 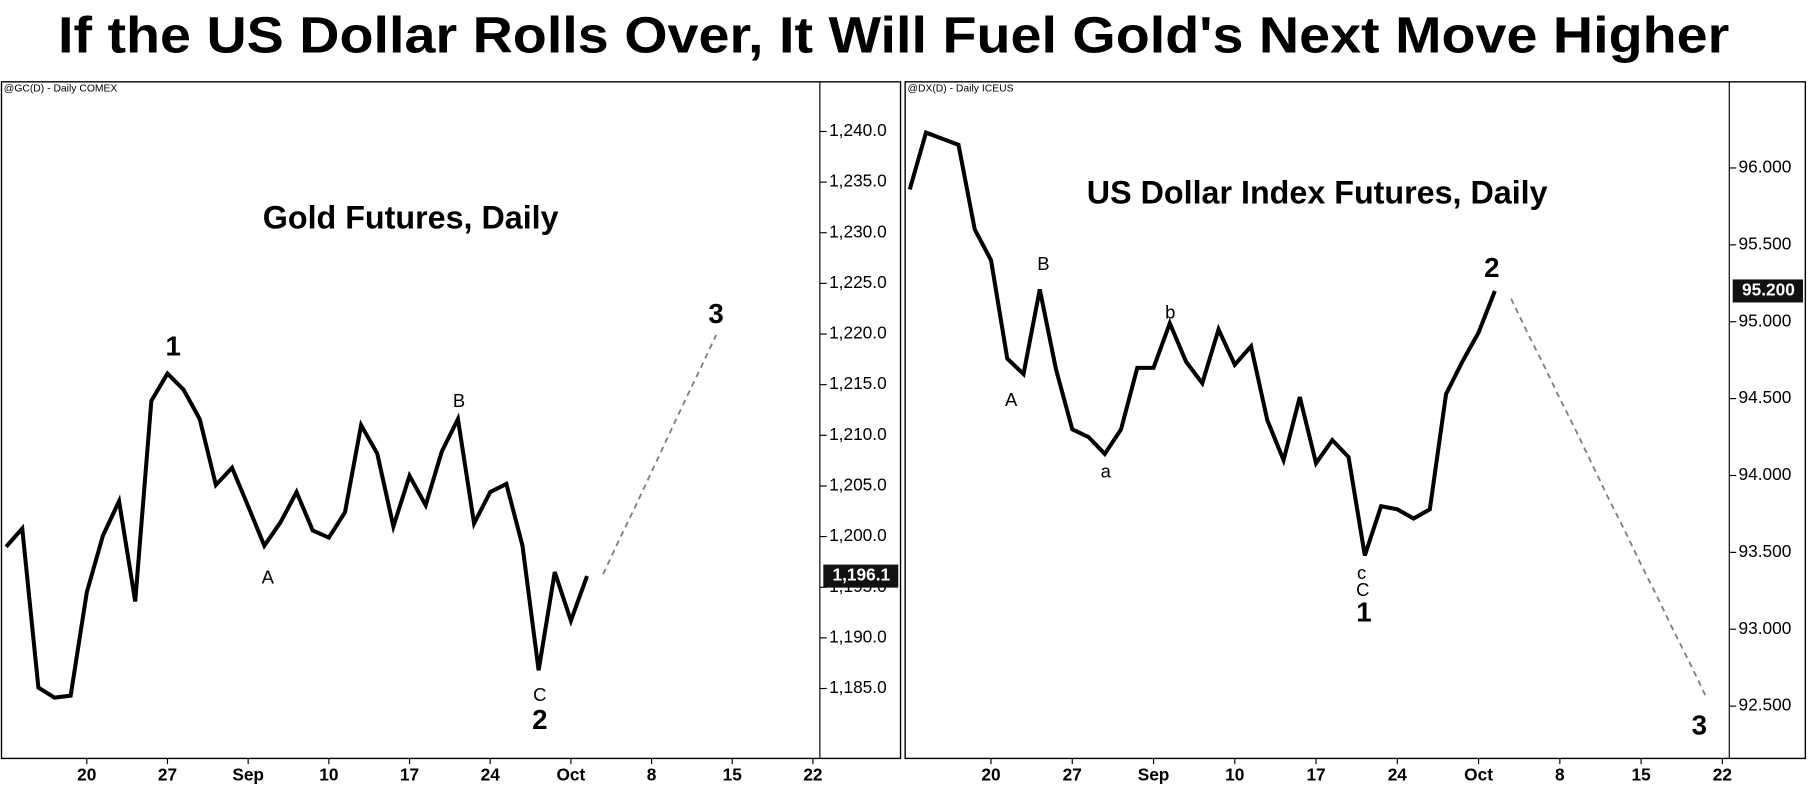 I want to click on y-tick-label: 1,210.0, so click(x=858, y=434).